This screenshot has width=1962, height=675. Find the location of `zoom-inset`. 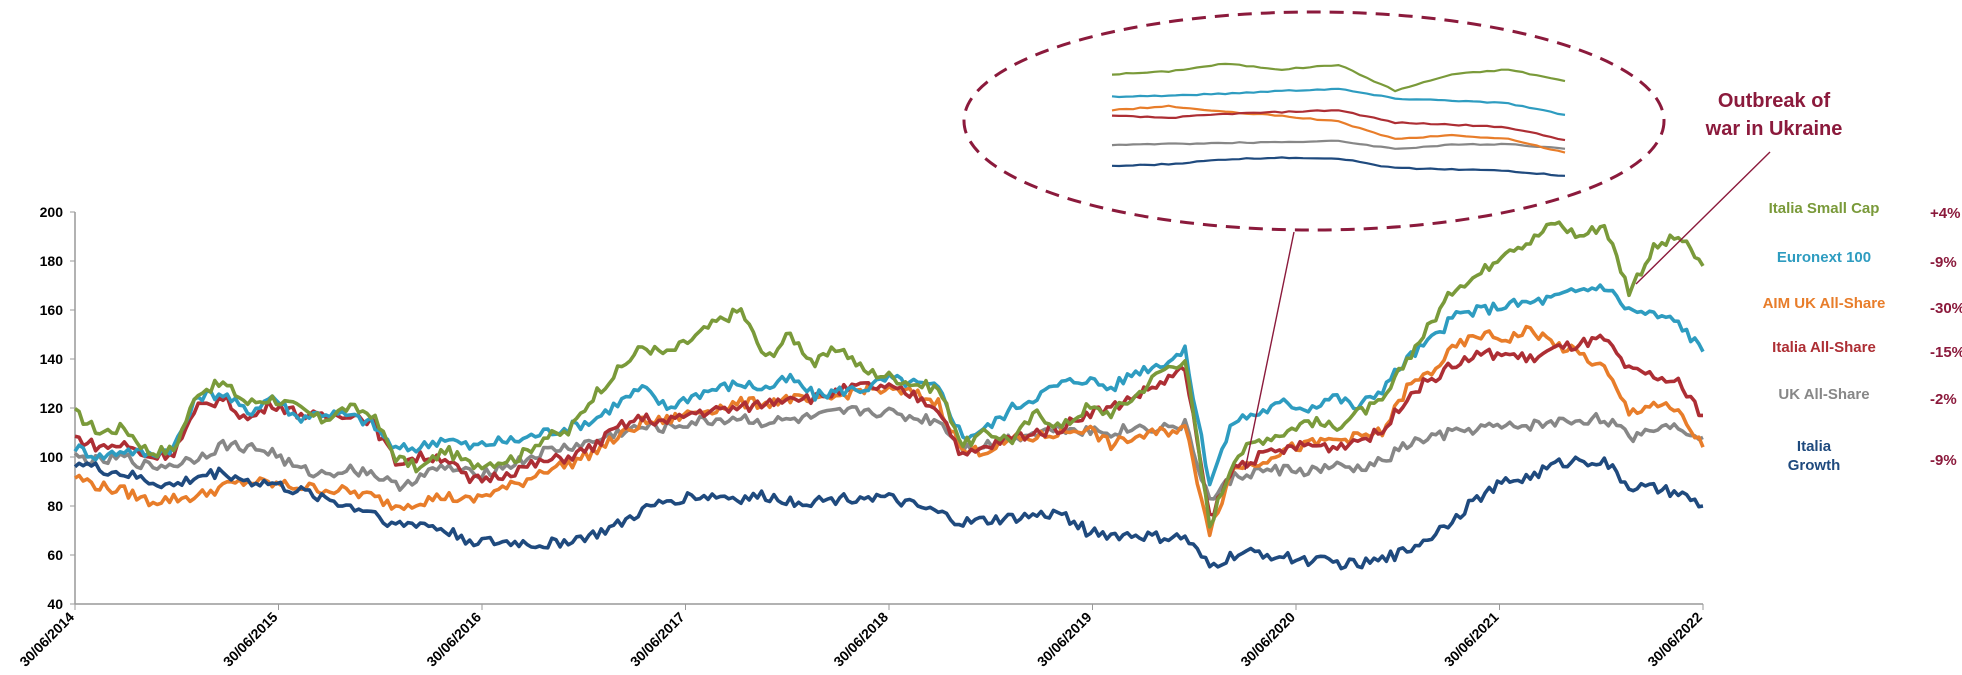

zoom-inset is located at coordinates (1338, 119).